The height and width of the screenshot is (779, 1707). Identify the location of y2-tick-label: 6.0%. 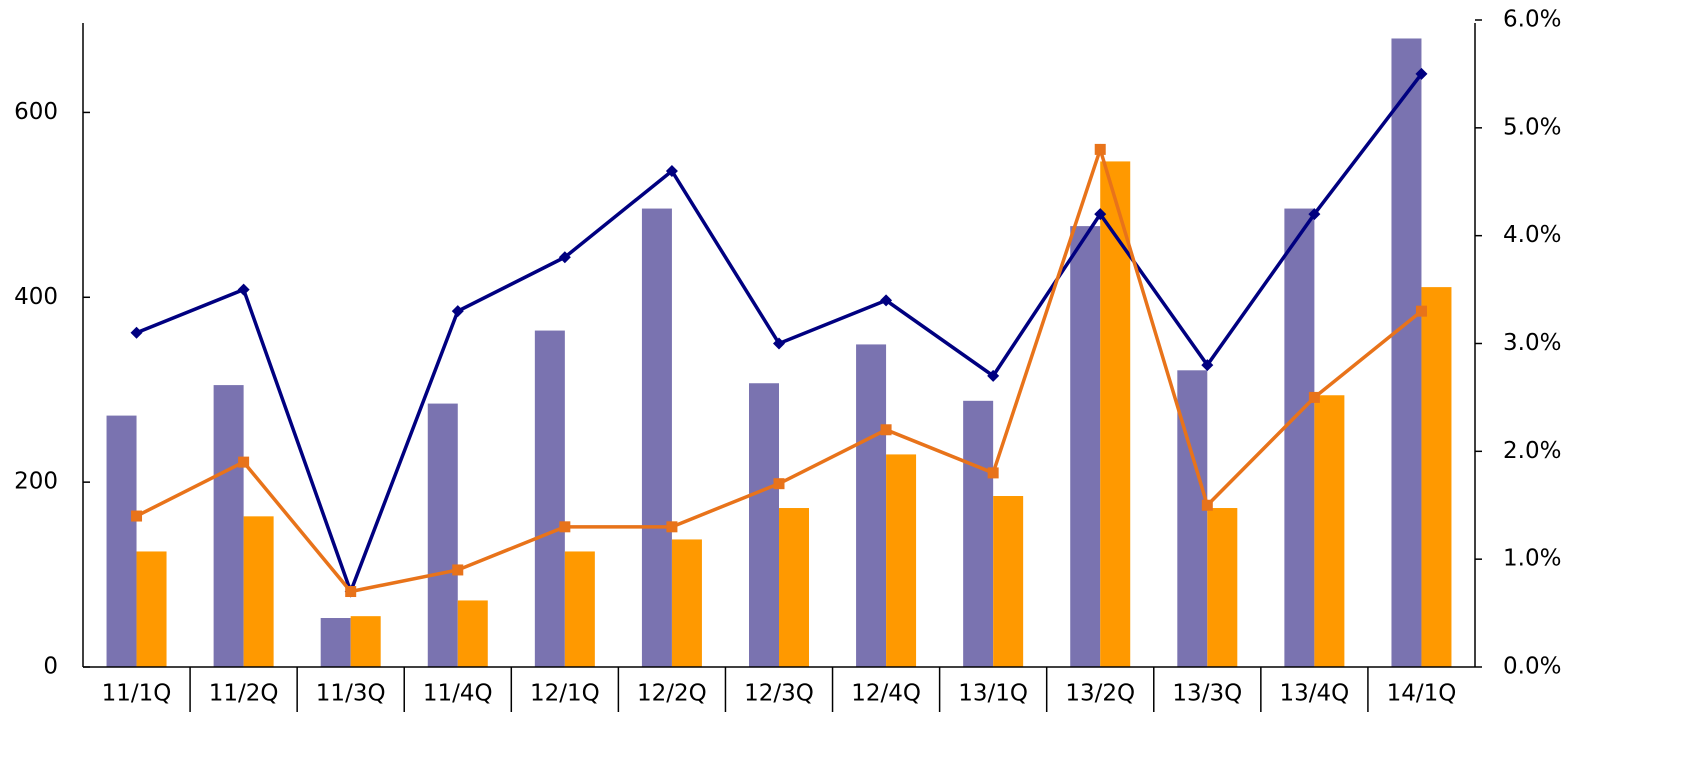
(1532, 20).